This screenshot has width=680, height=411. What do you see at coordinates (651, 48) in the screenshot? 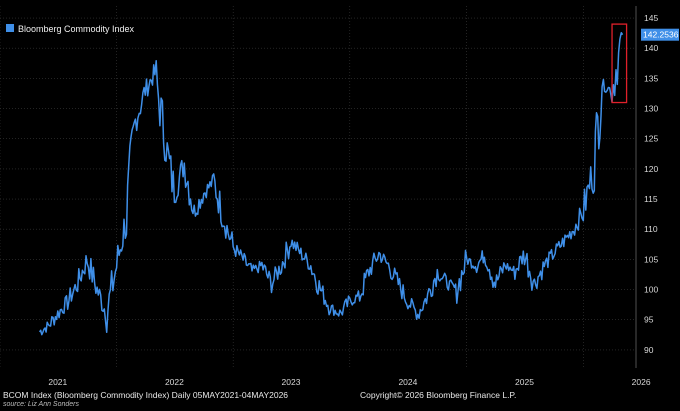
I see `y-tick-label: 140` at bounding box center [651, 48].